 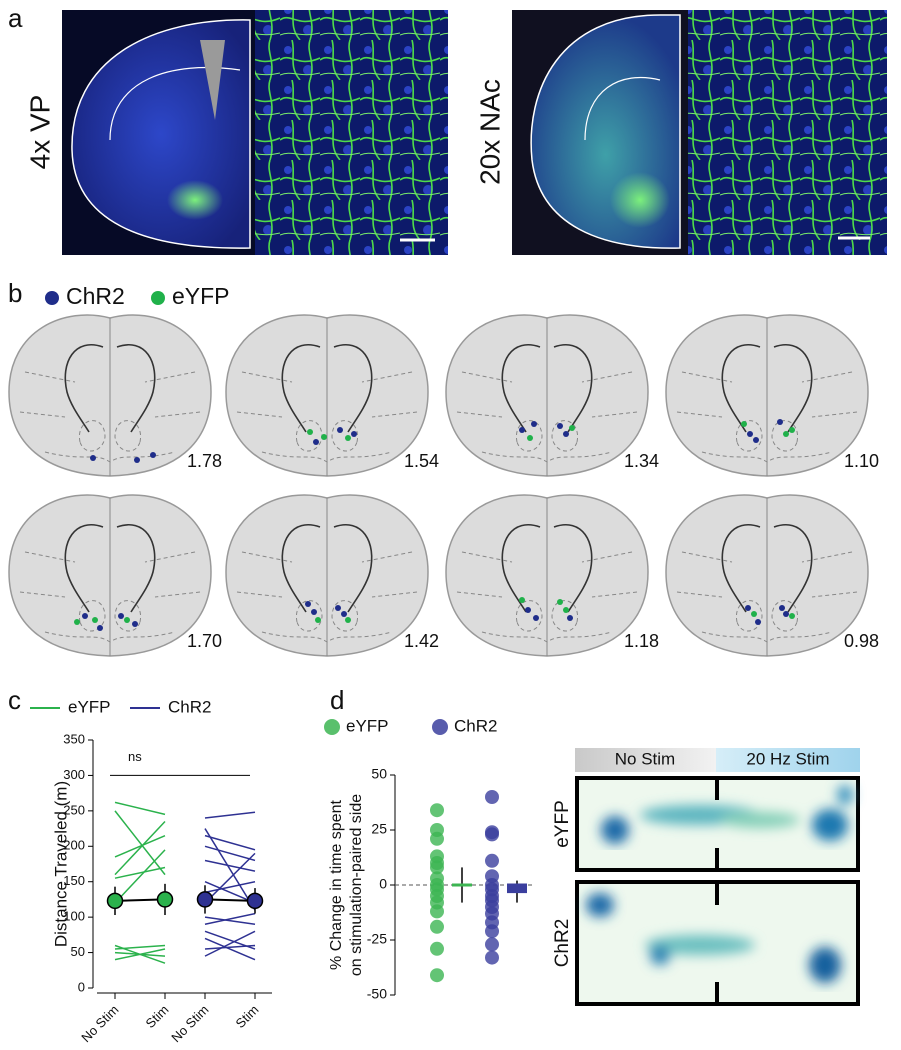 I want to click on section-coordinate: 1.42, so click(x=421, y=641).